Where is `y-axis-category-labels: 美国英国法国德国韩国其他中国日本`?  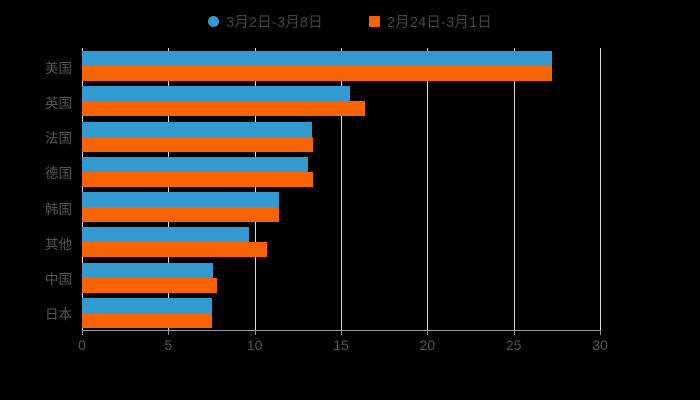
y-axis-category-labels: 美国英国法国德国韩国其他中国日本 is located at coordinates (36, 189).